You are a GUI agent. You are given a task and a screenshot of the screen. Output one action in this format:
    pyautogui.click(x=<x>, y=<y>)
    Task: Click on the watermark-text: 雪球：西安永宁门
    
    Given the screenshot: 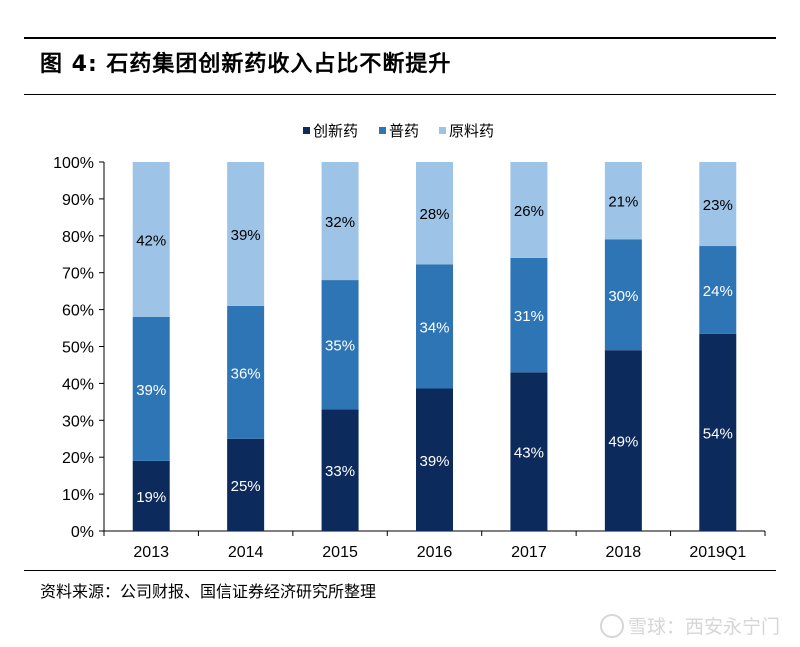 What is the action you would take?
    pyautogui.click(x=704, y=627)
    